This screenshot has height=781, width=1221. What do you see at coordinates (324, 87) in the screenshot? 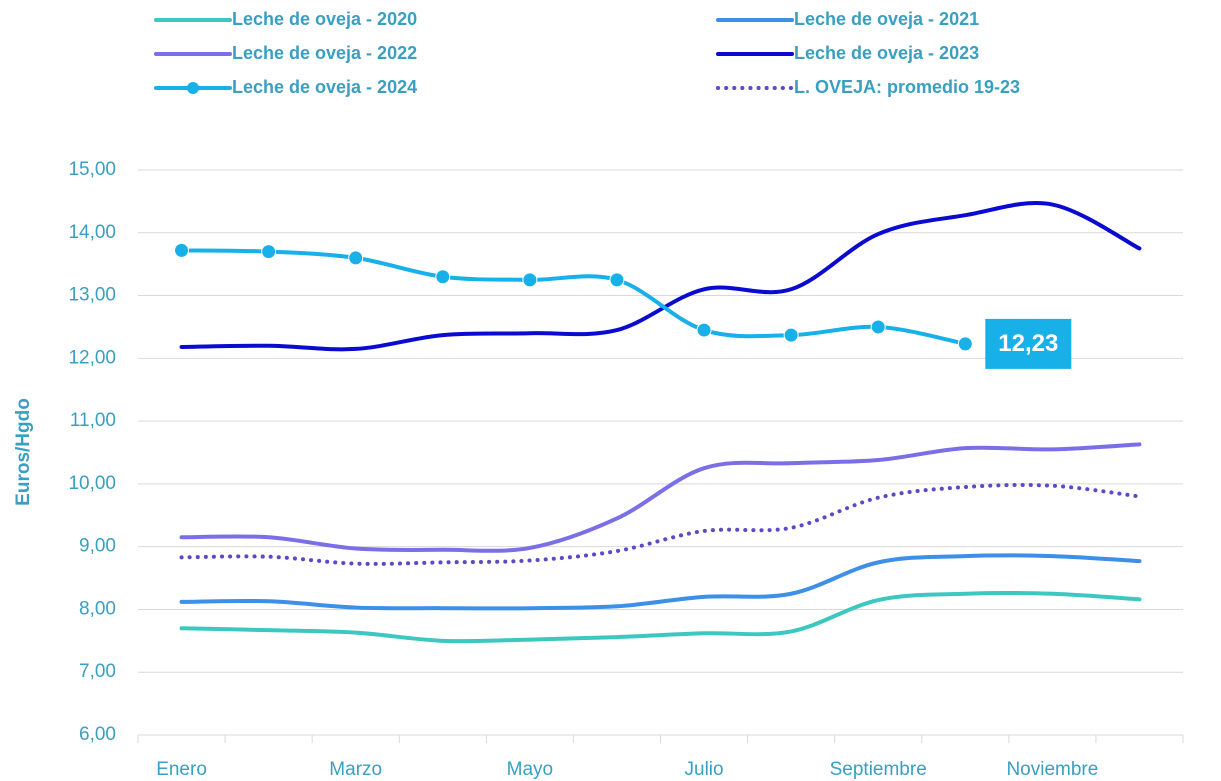
I see `legend-label: Leche de oveja - 2024` at bounding box center [324, 87].